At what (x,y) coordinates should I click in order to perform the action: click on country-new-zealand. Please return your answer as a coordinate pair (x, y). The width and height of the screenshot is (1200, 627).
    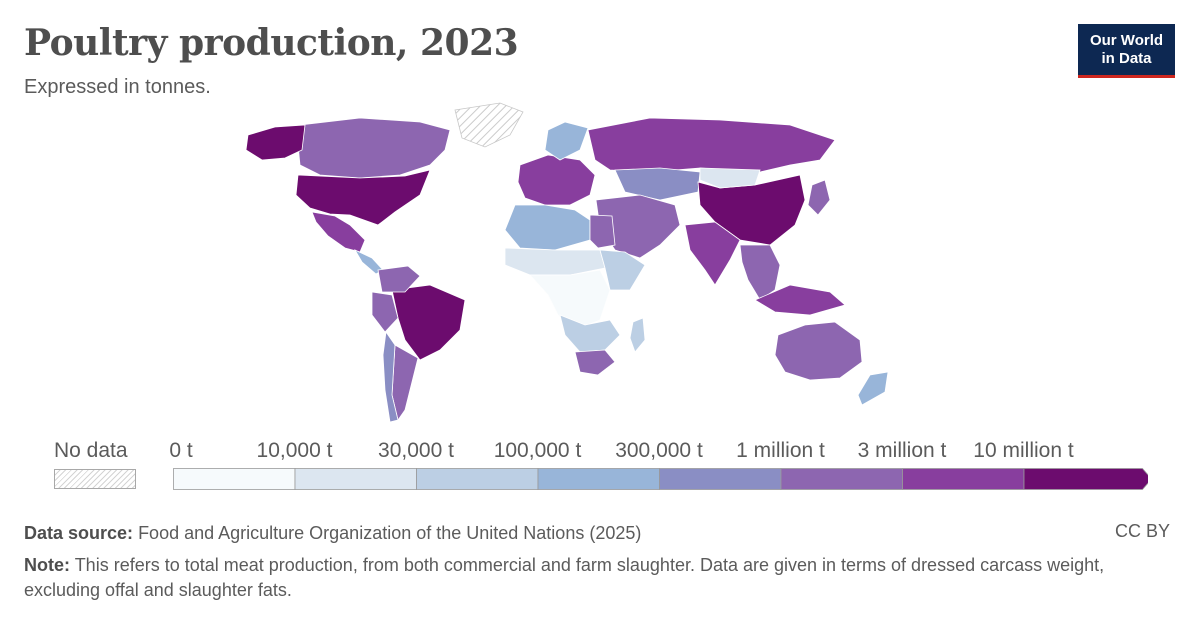
    Looking at the image, I should click on (873, 388).